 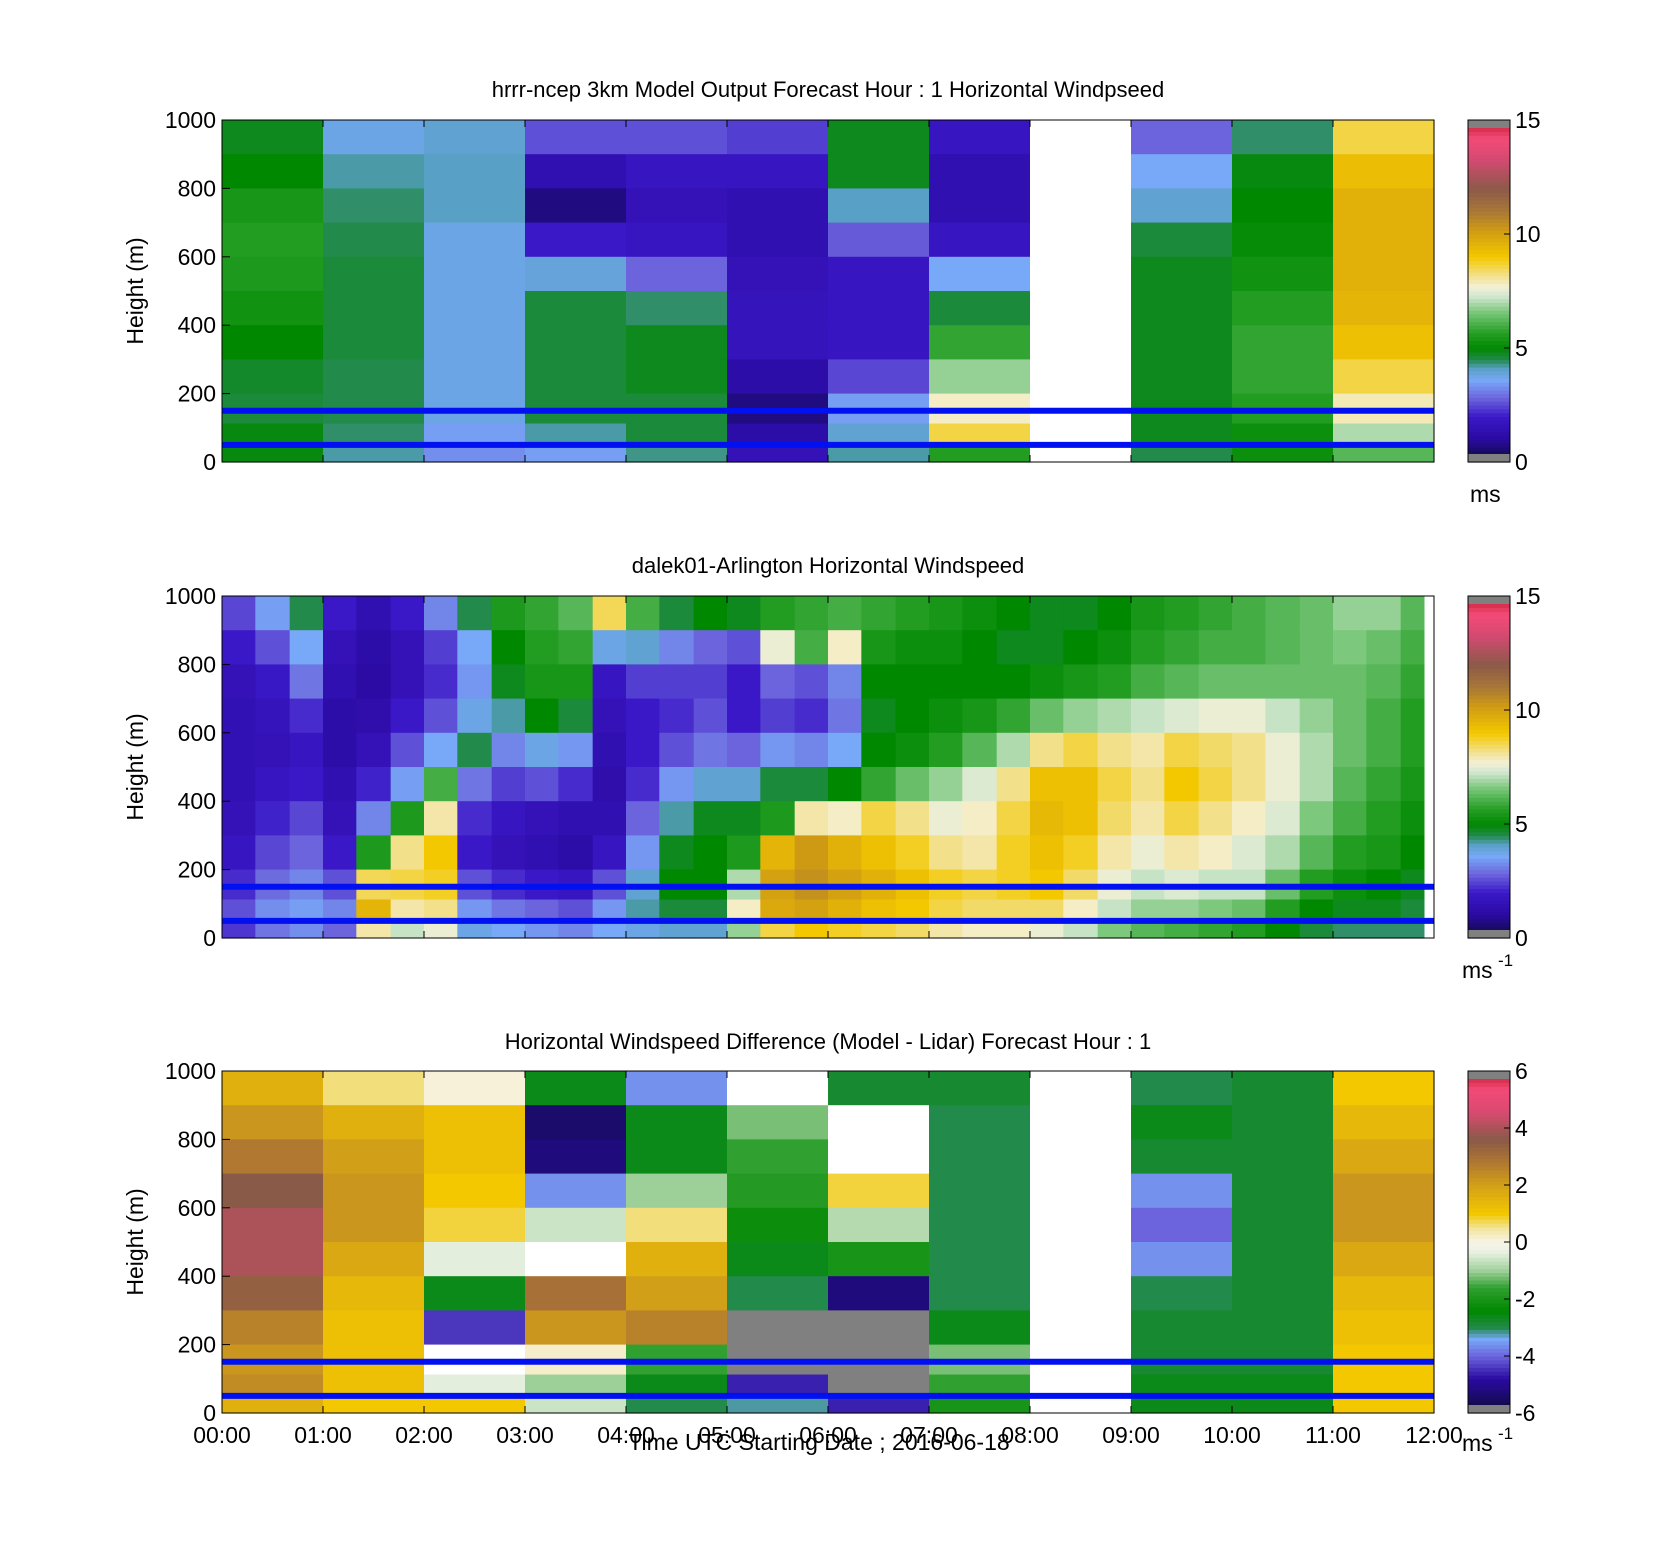 I want to click on y-axis-label: Height (m), so click(x=135, y=766).